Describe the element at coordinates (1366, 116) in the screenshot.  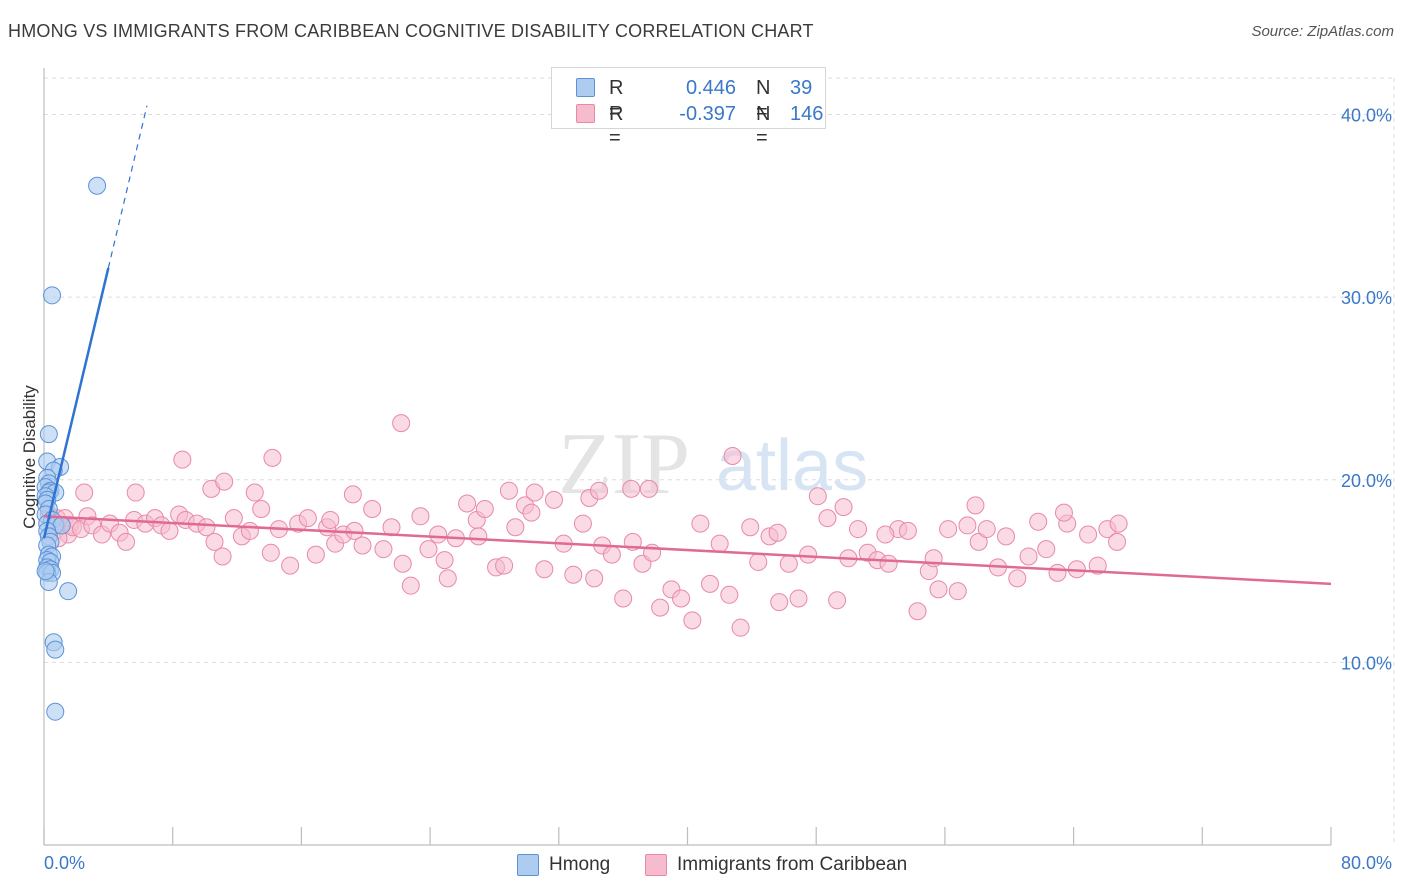
I see `y-tick-label: 40.0%` at that location.